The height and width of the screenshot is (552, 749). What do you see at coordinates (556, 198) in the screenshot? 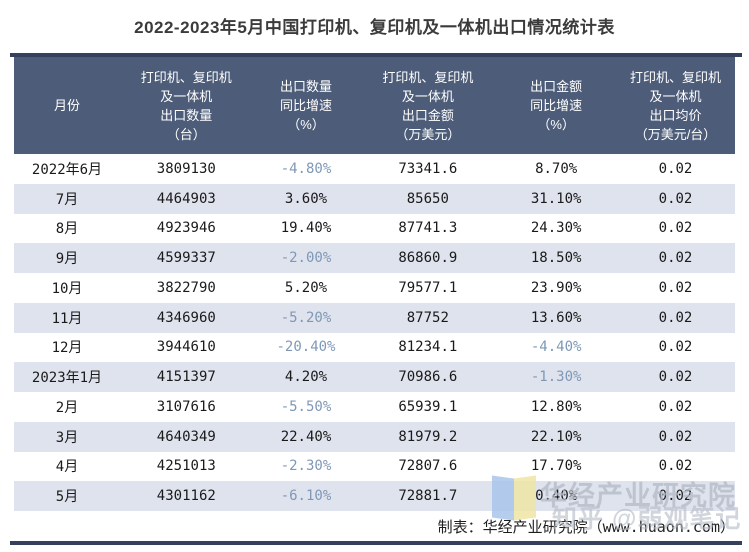
I see `cell-value-growth: 31.10%` at bounding box center [556, 198].